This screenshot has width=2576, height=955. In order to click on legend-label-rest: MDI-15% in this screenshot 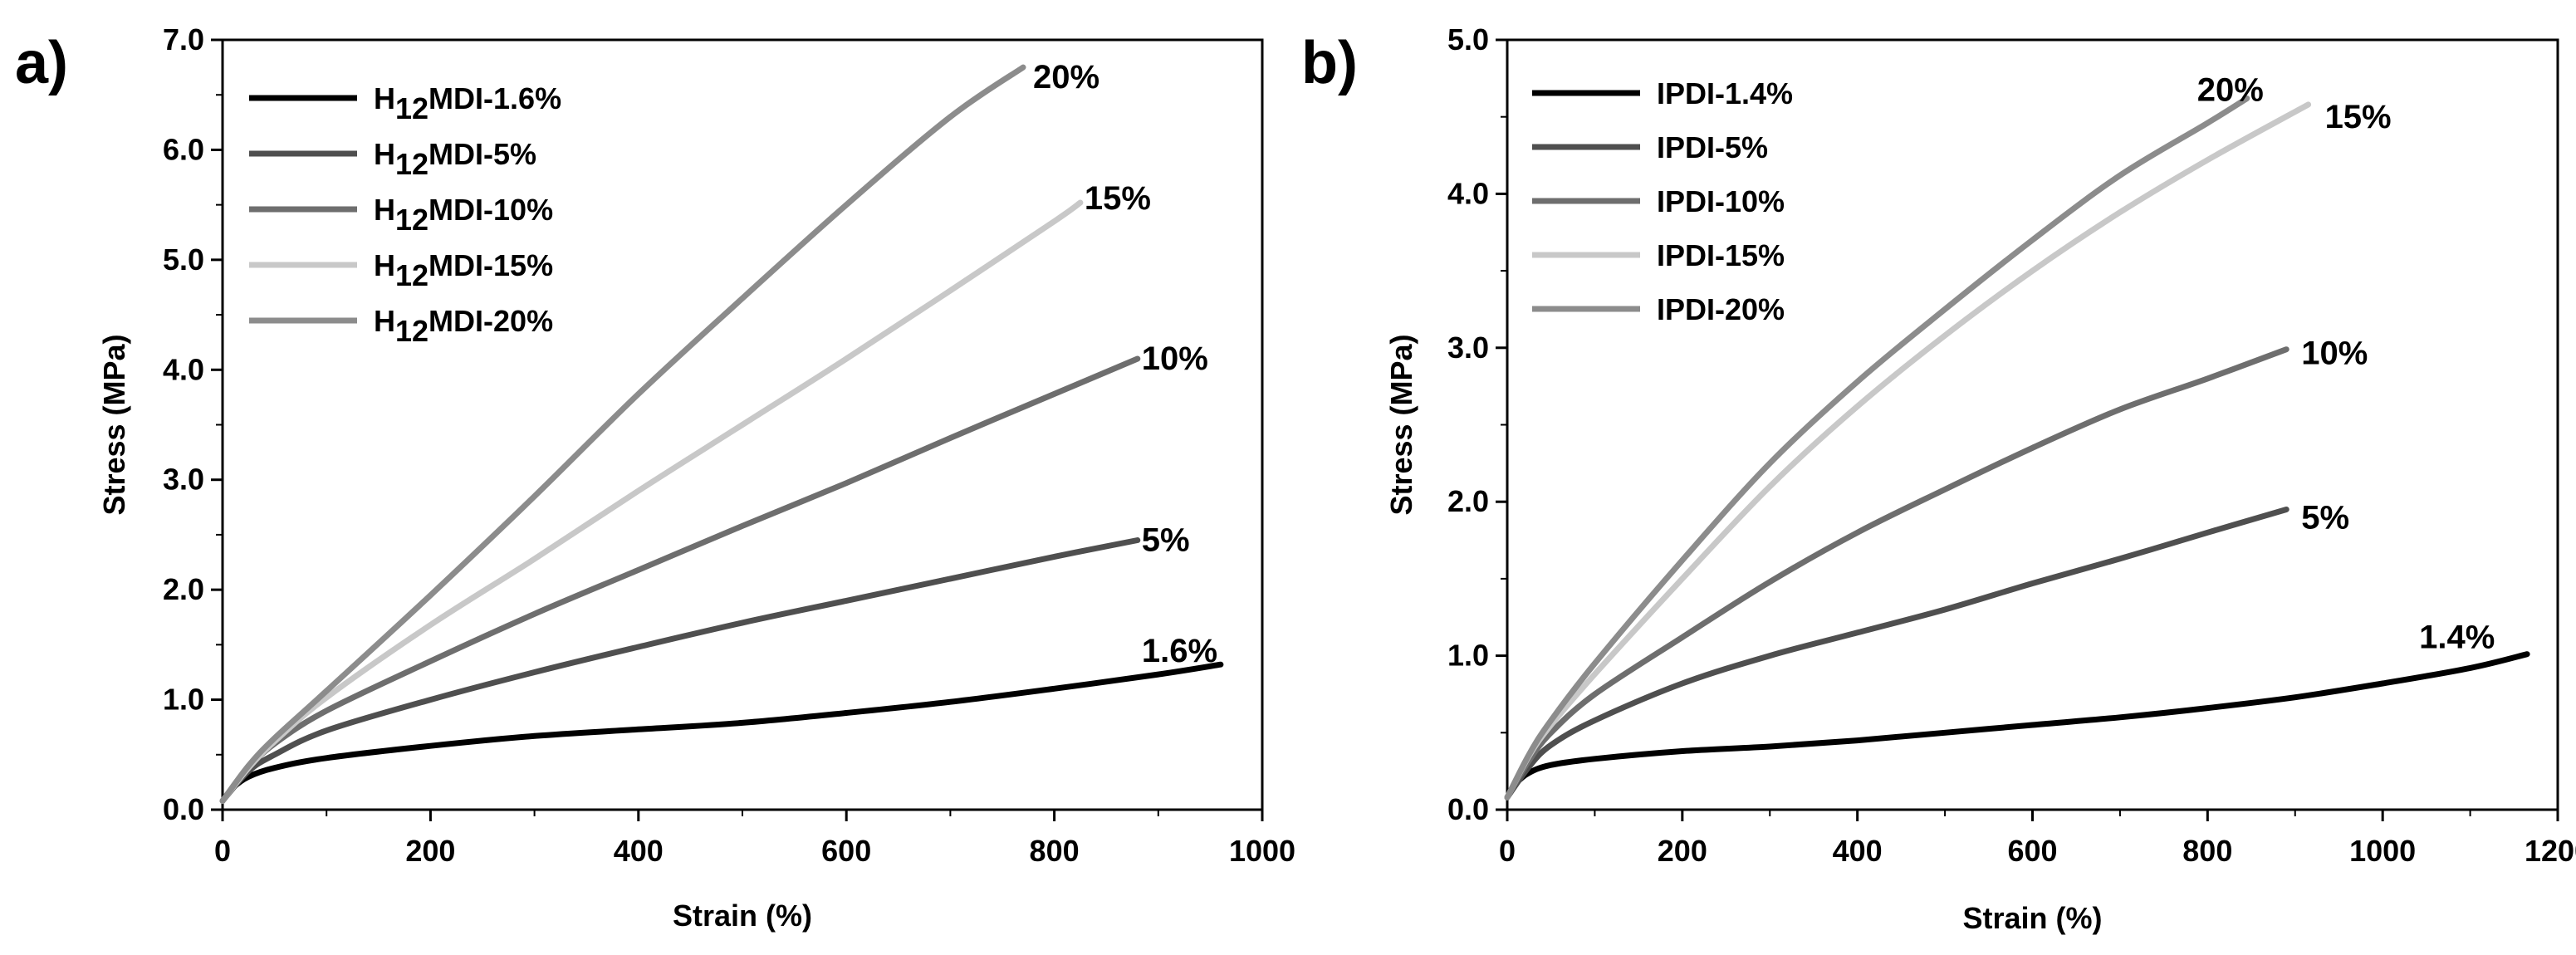, I will do `click(491, 265)`.